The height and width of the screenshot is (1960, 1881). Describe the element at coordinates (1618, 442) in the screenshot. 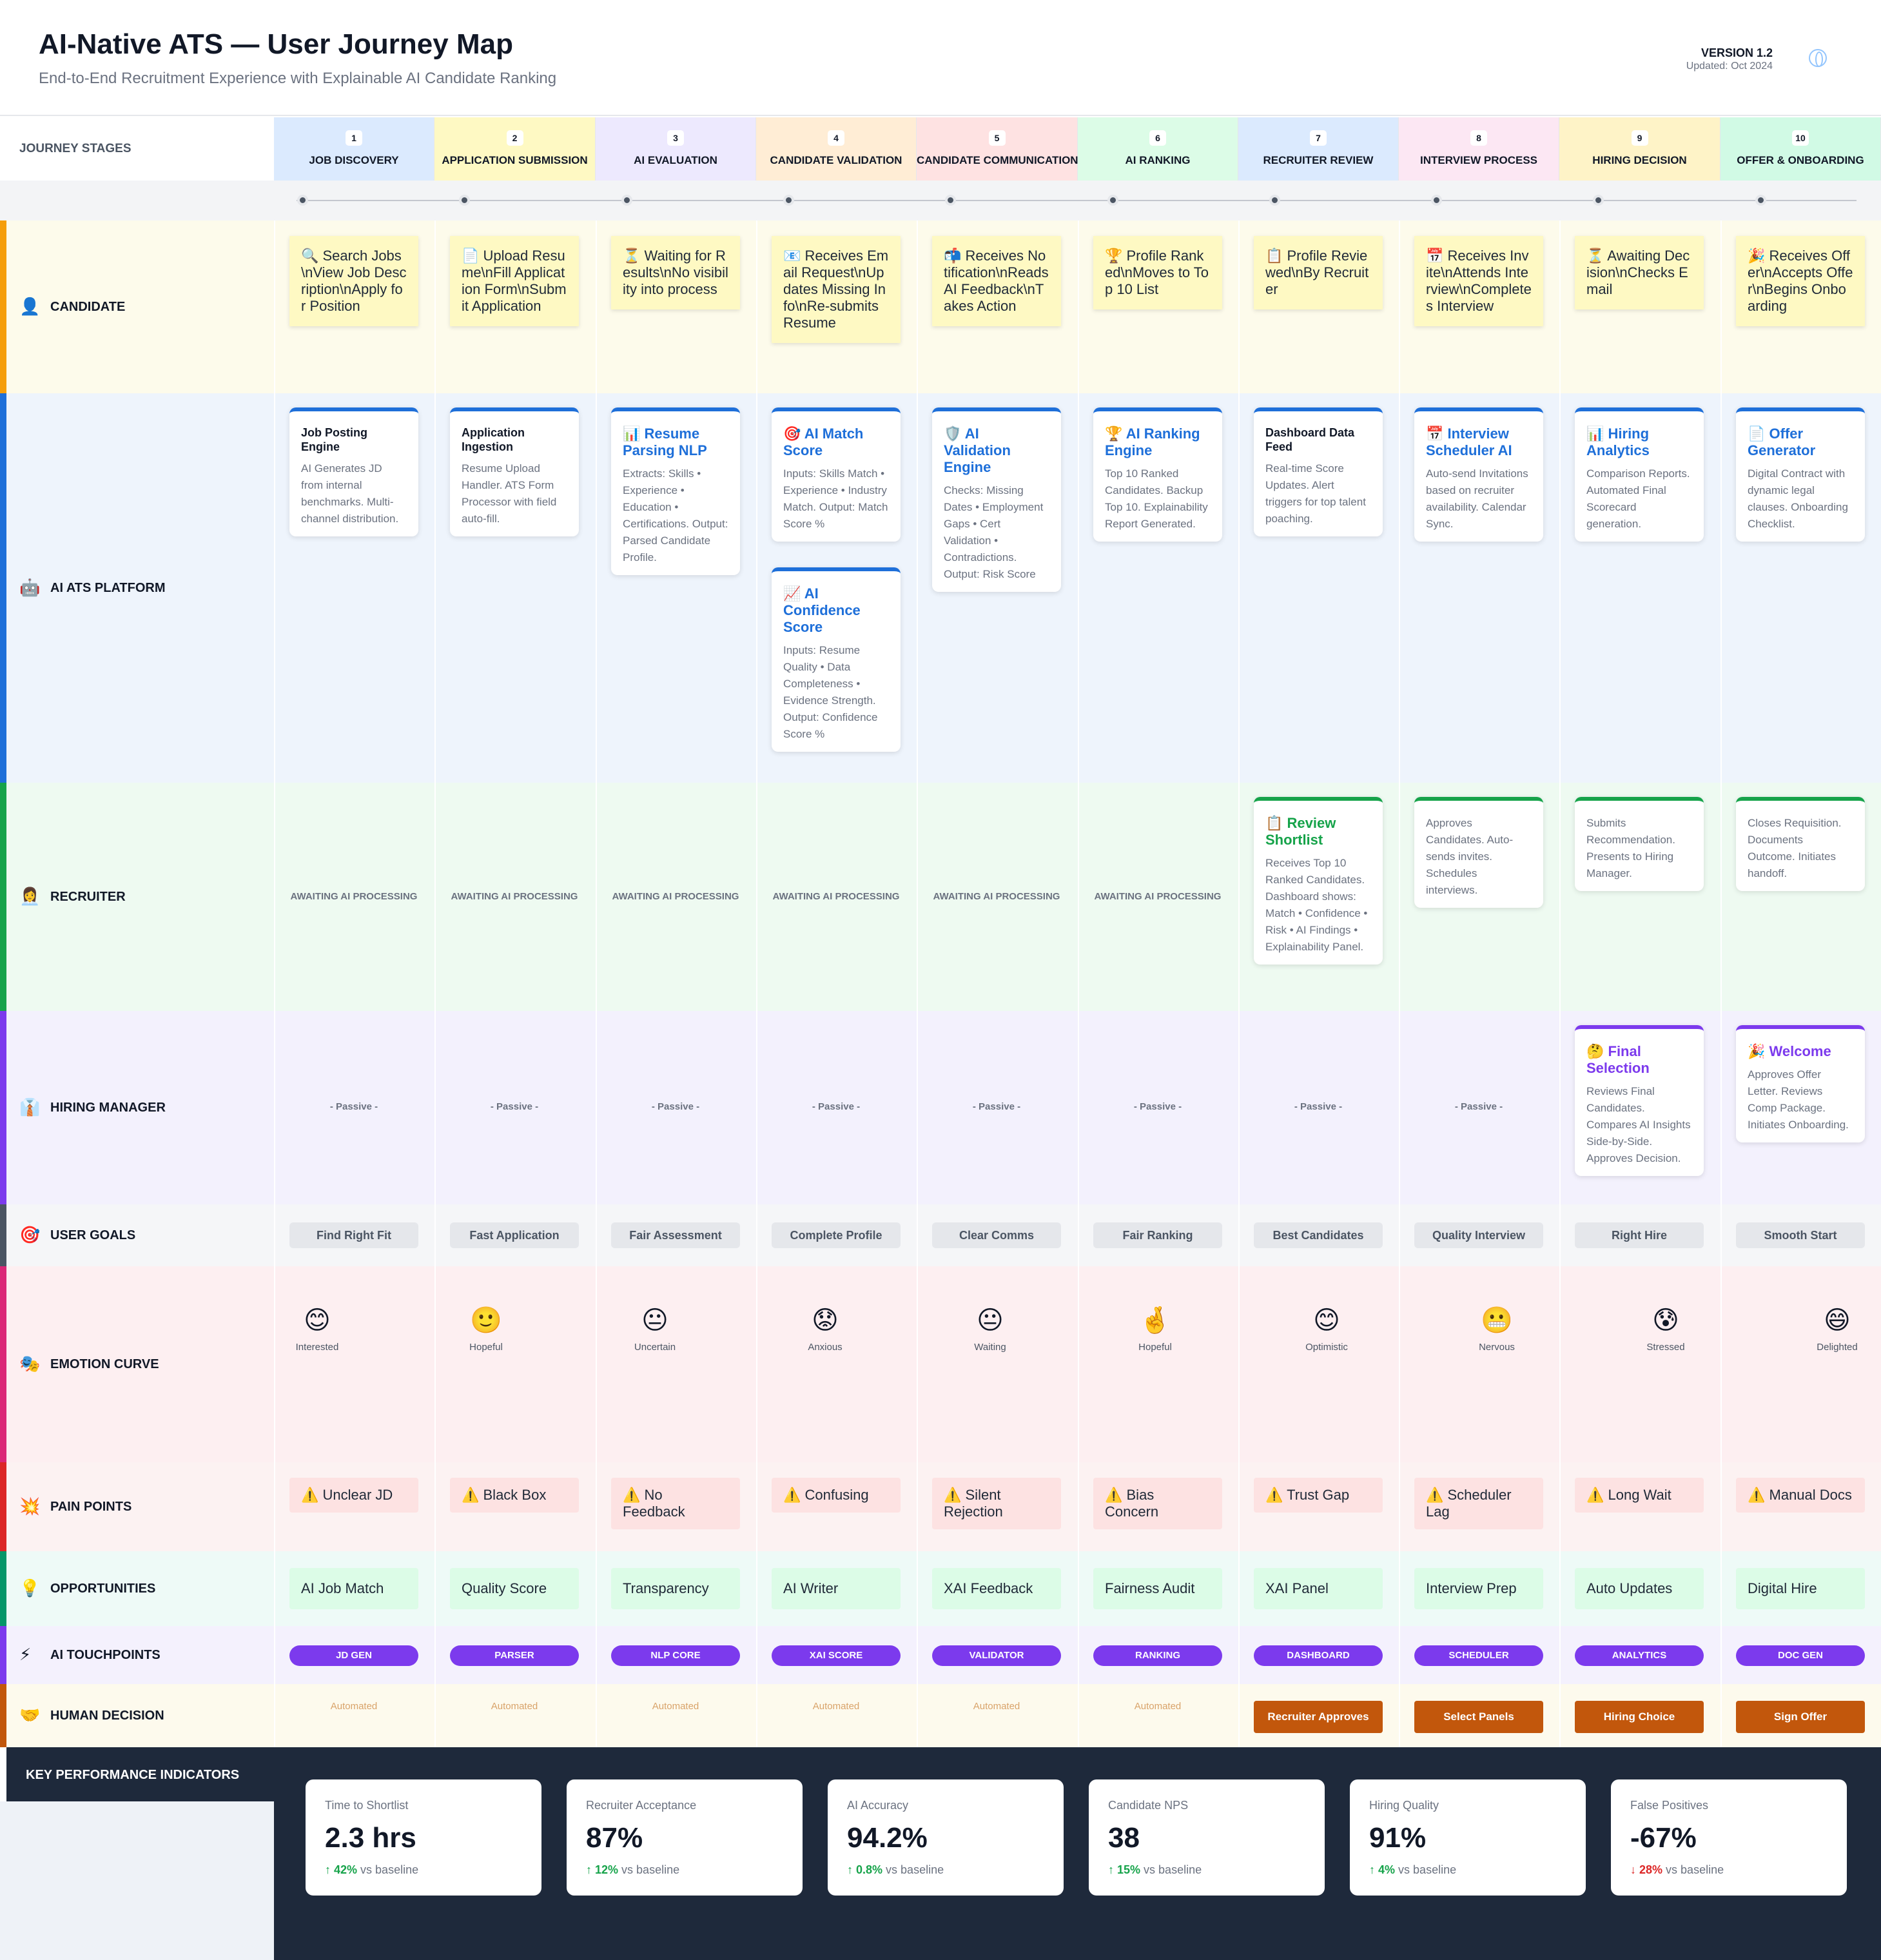

I see `card-title: 📊 Hiring Analytics` at that location.